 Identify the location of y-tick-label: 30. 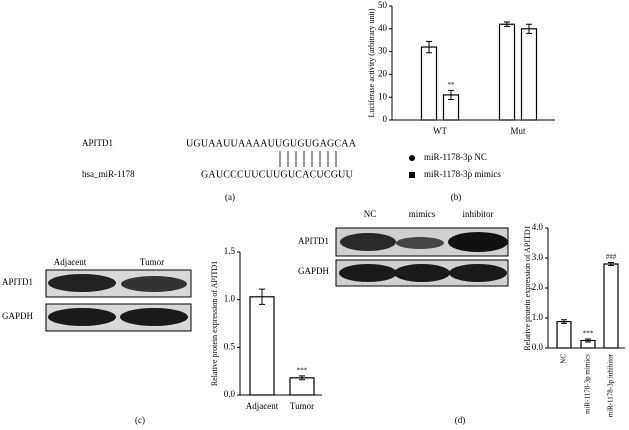
(383, 51).